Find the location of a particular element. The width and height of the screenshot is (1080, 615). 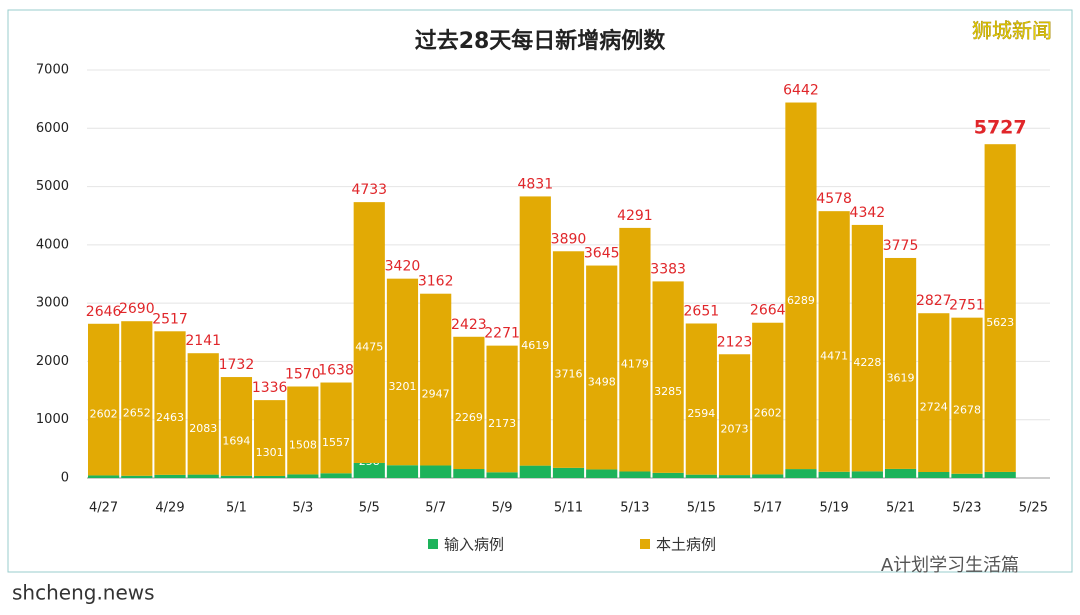

x-tick-label: 5/17 is located at coordinates (767, 508).